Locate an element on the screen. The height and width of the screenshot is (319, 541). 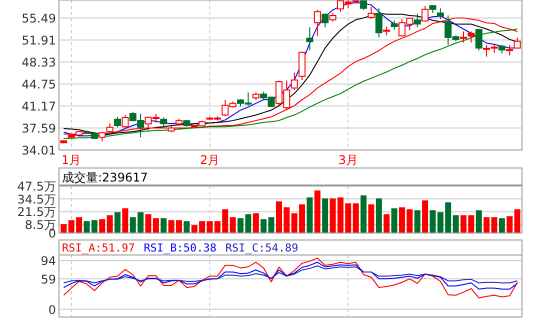
y-tick-label: 37.59 is located at coordinates (39, 129).